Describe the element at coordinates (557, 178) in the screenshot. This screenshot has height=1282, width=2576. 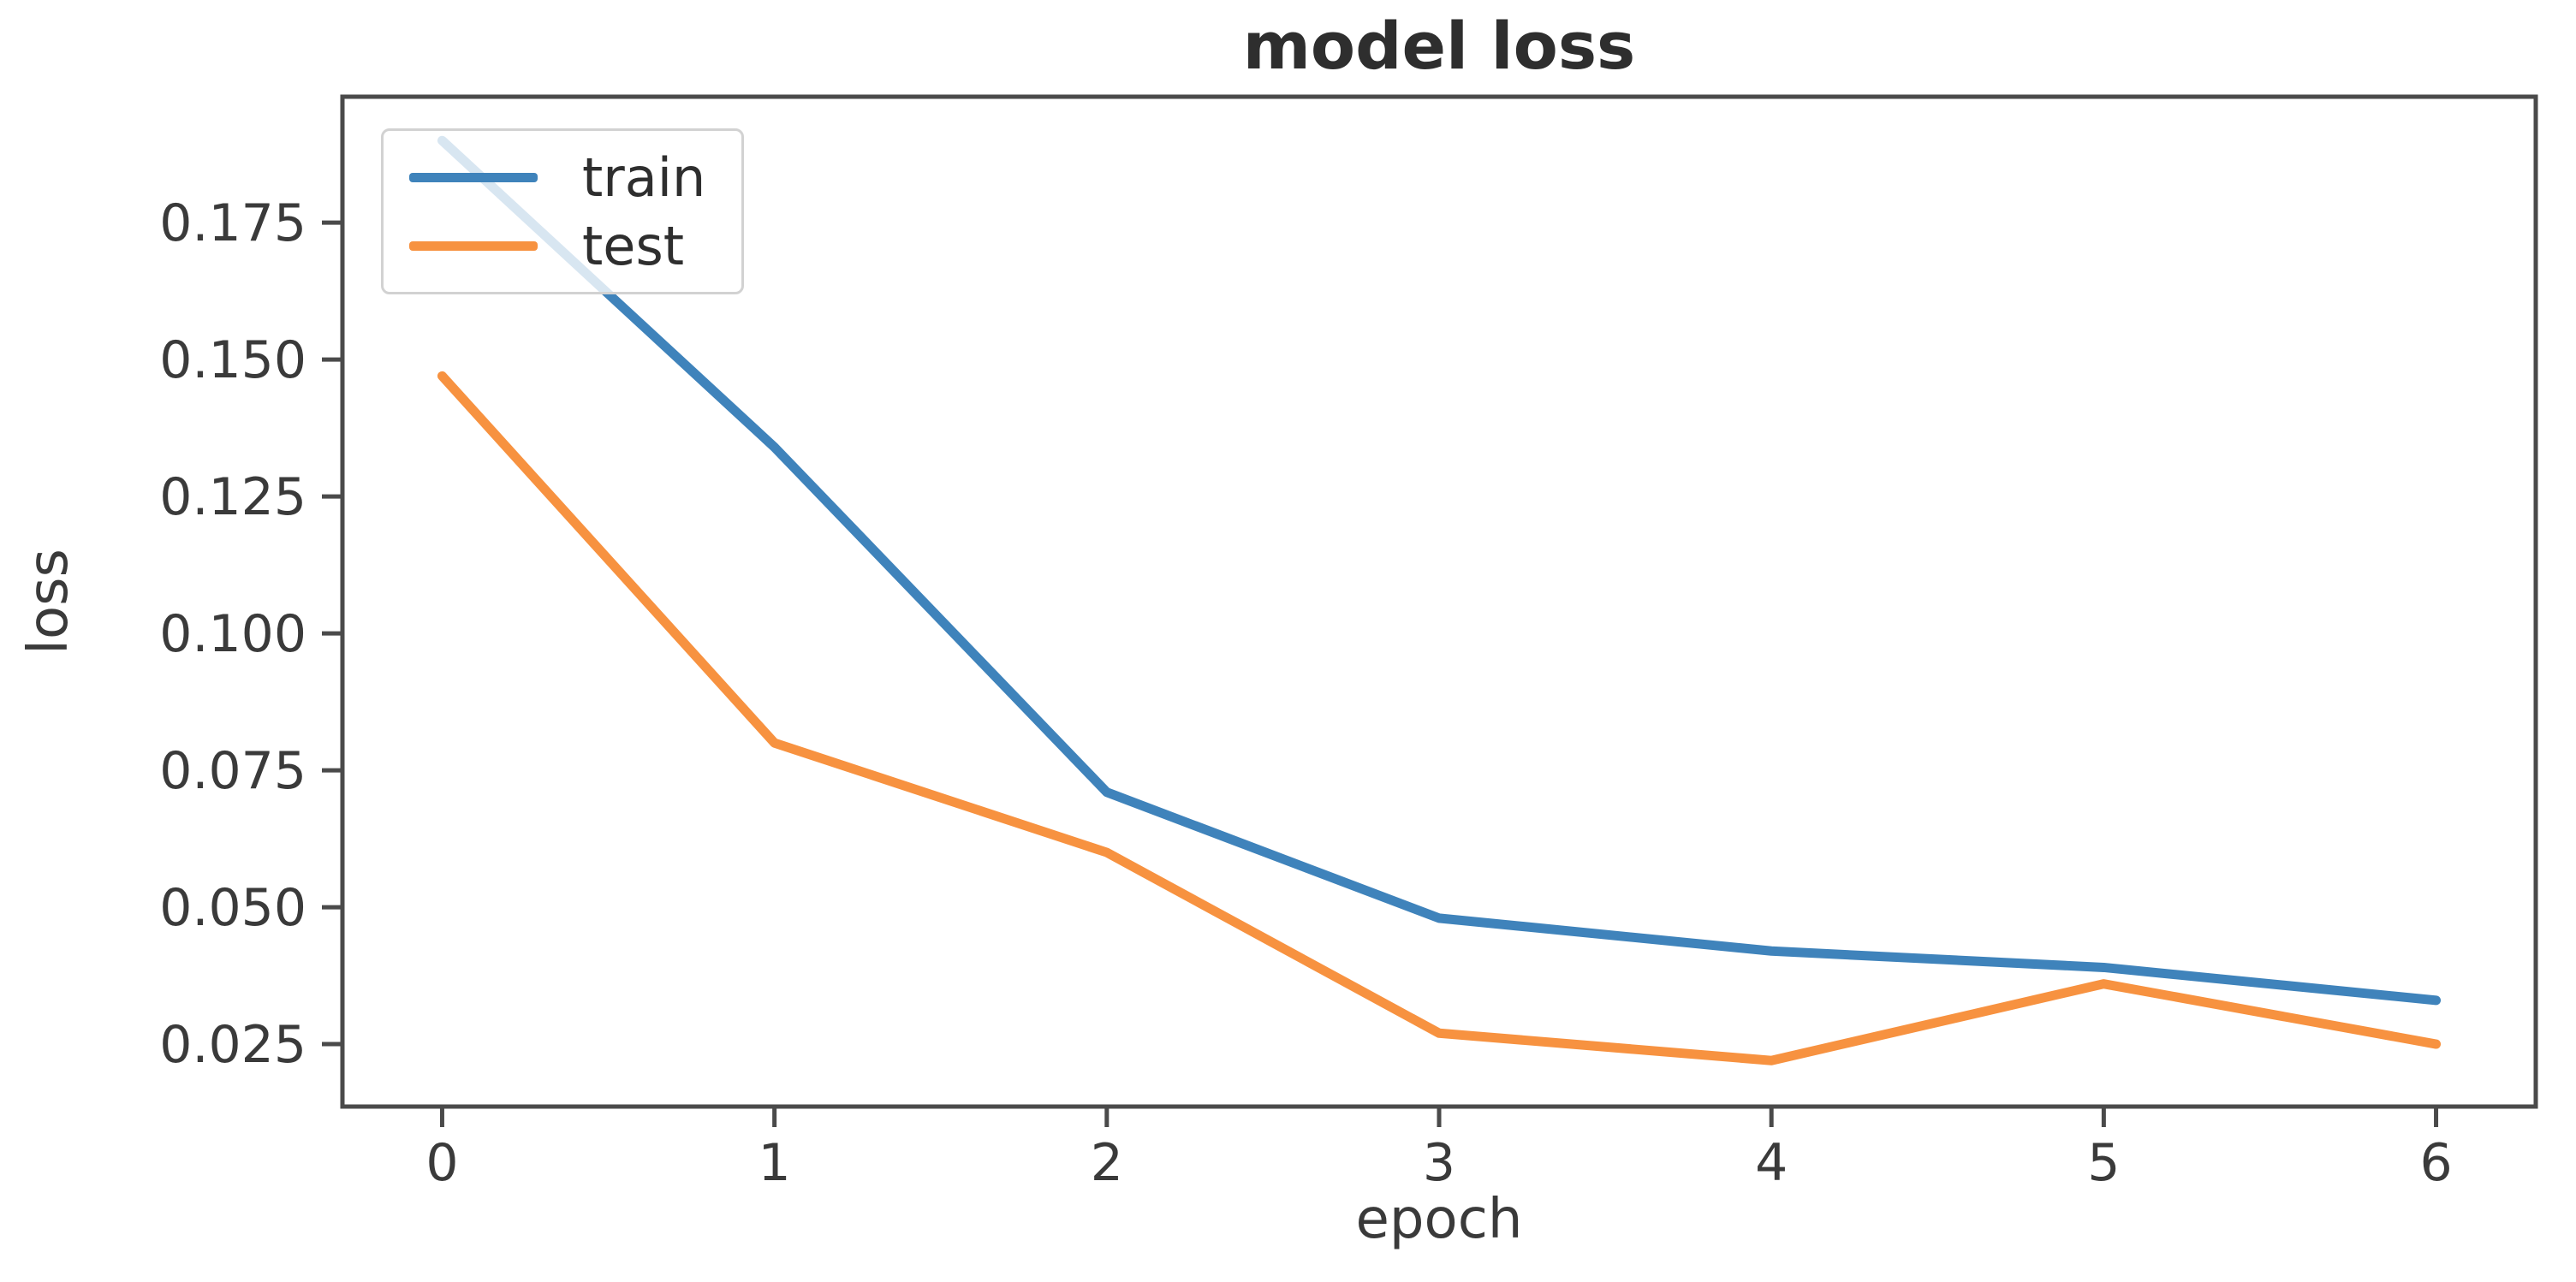
I see `legend-entry-train: train` at that location.